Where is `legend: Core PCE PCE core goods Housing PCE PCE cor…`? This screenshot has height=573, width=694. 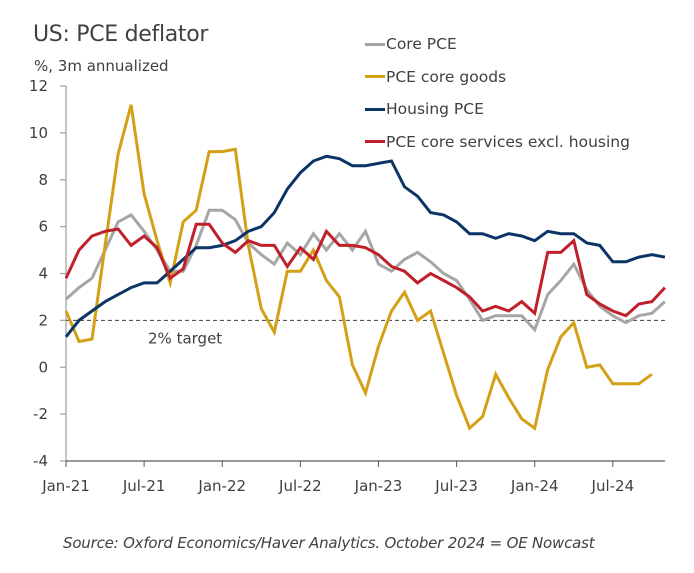 legend: Core PCE PCE core goods Housing PCE PCE cor… is located at coordinates (497, 93).